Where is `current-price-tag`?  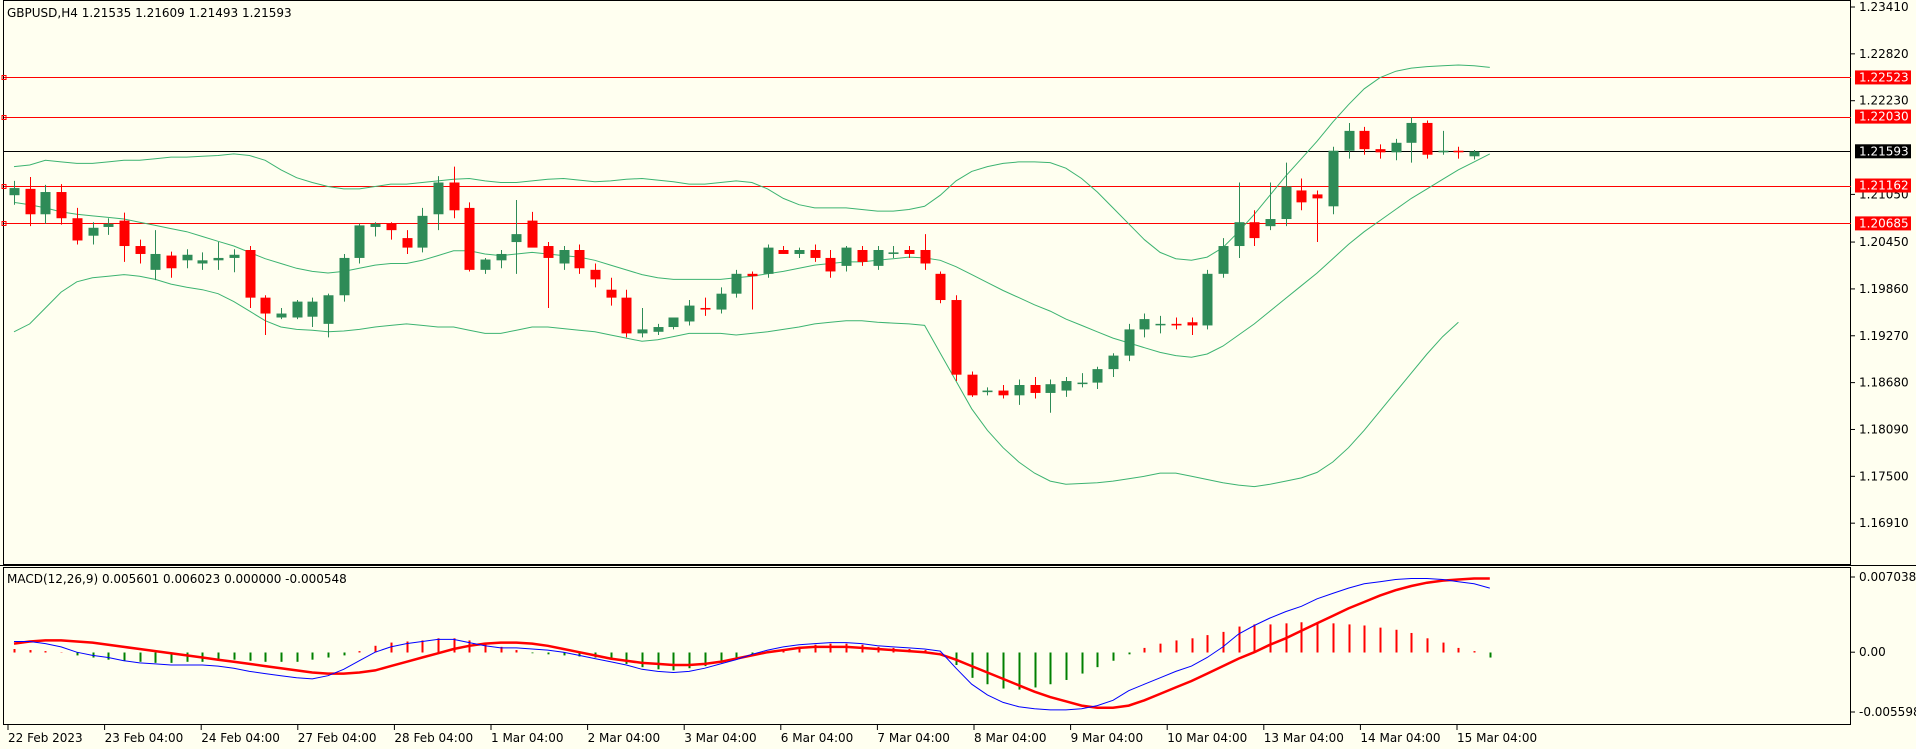 current-price-tag is located at coordinates (1883, 151).